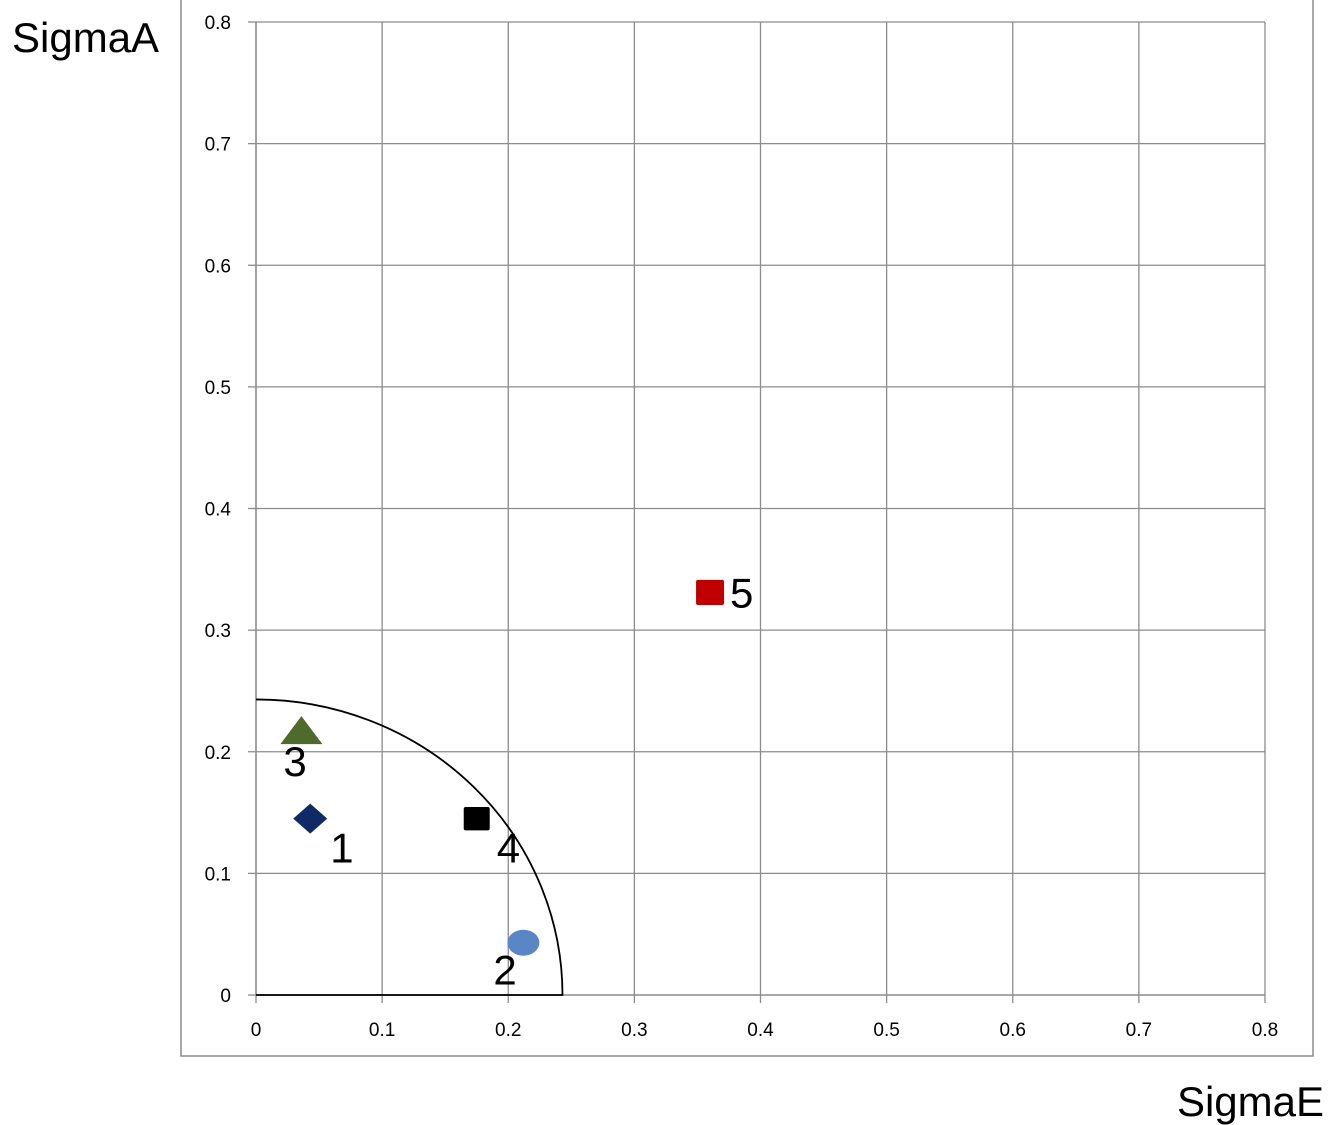  What do you see at coordinates (409, 847) in the screenshot?
I see `reference-arc` at bounding box center [409, 847].